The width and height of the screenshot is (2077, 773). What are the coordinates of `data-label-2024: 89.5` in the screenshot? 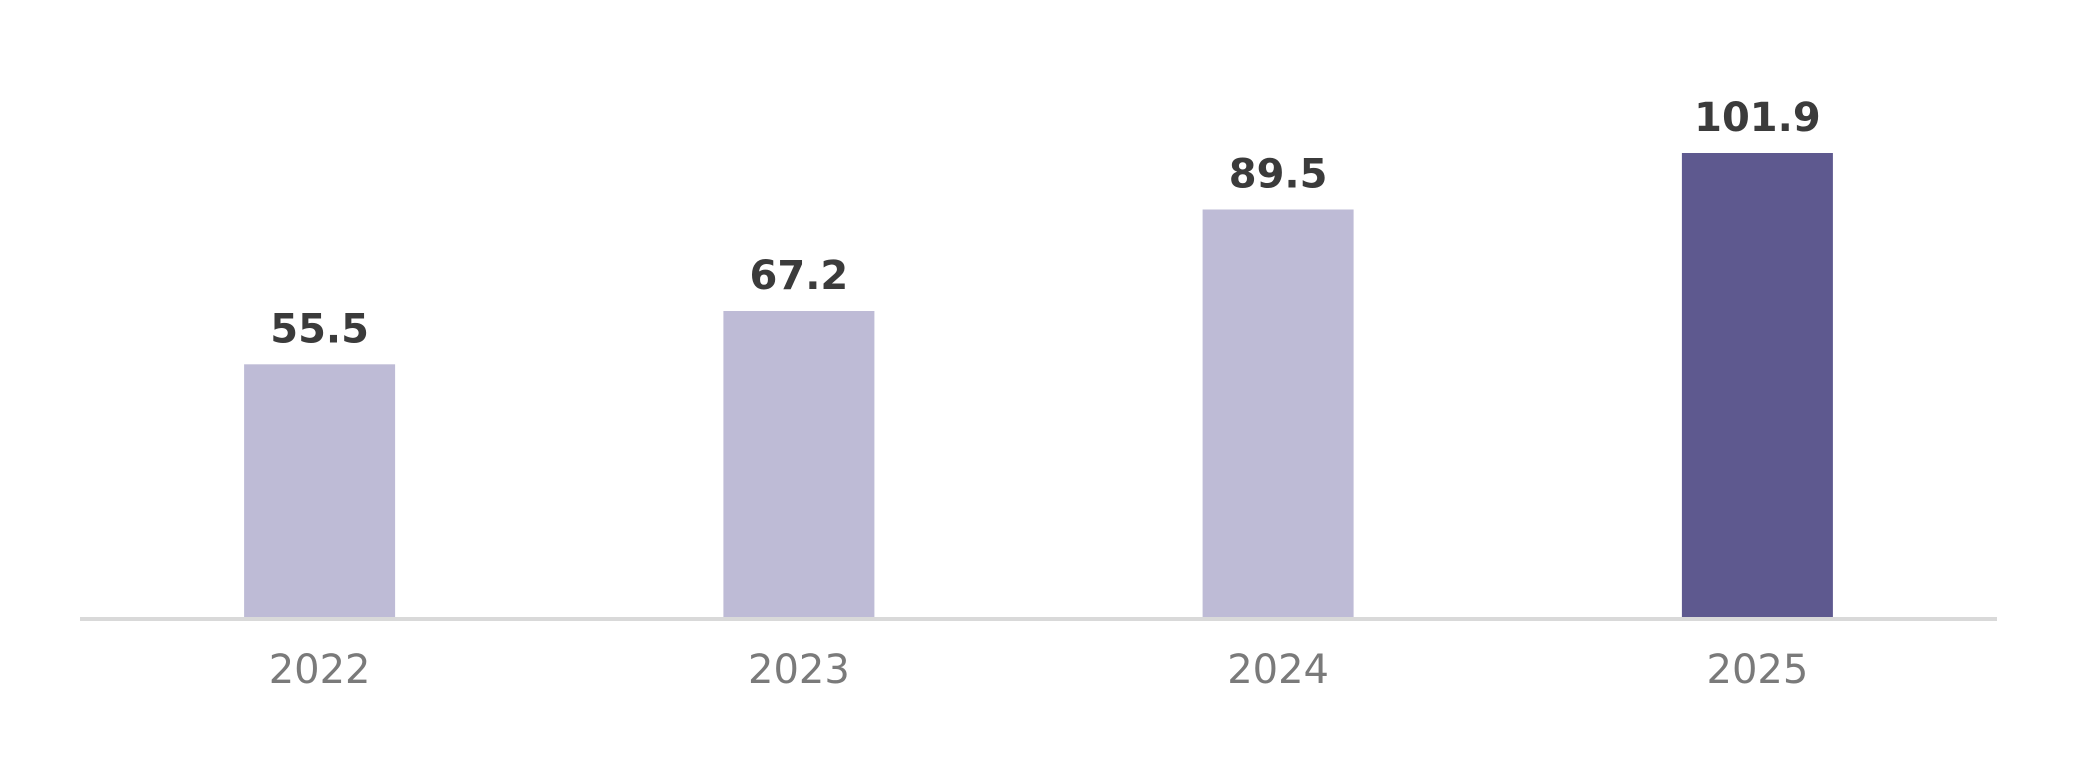 It's located at (1278, 175).